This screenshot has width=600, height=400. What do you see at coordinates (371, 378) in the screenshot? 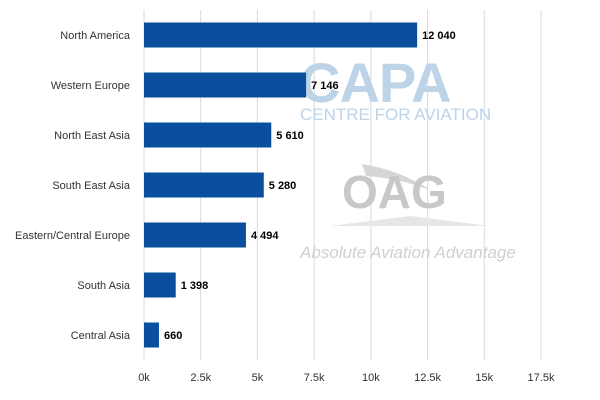
I see `x-tick-label: 10k` at bounding box center [371, 378].